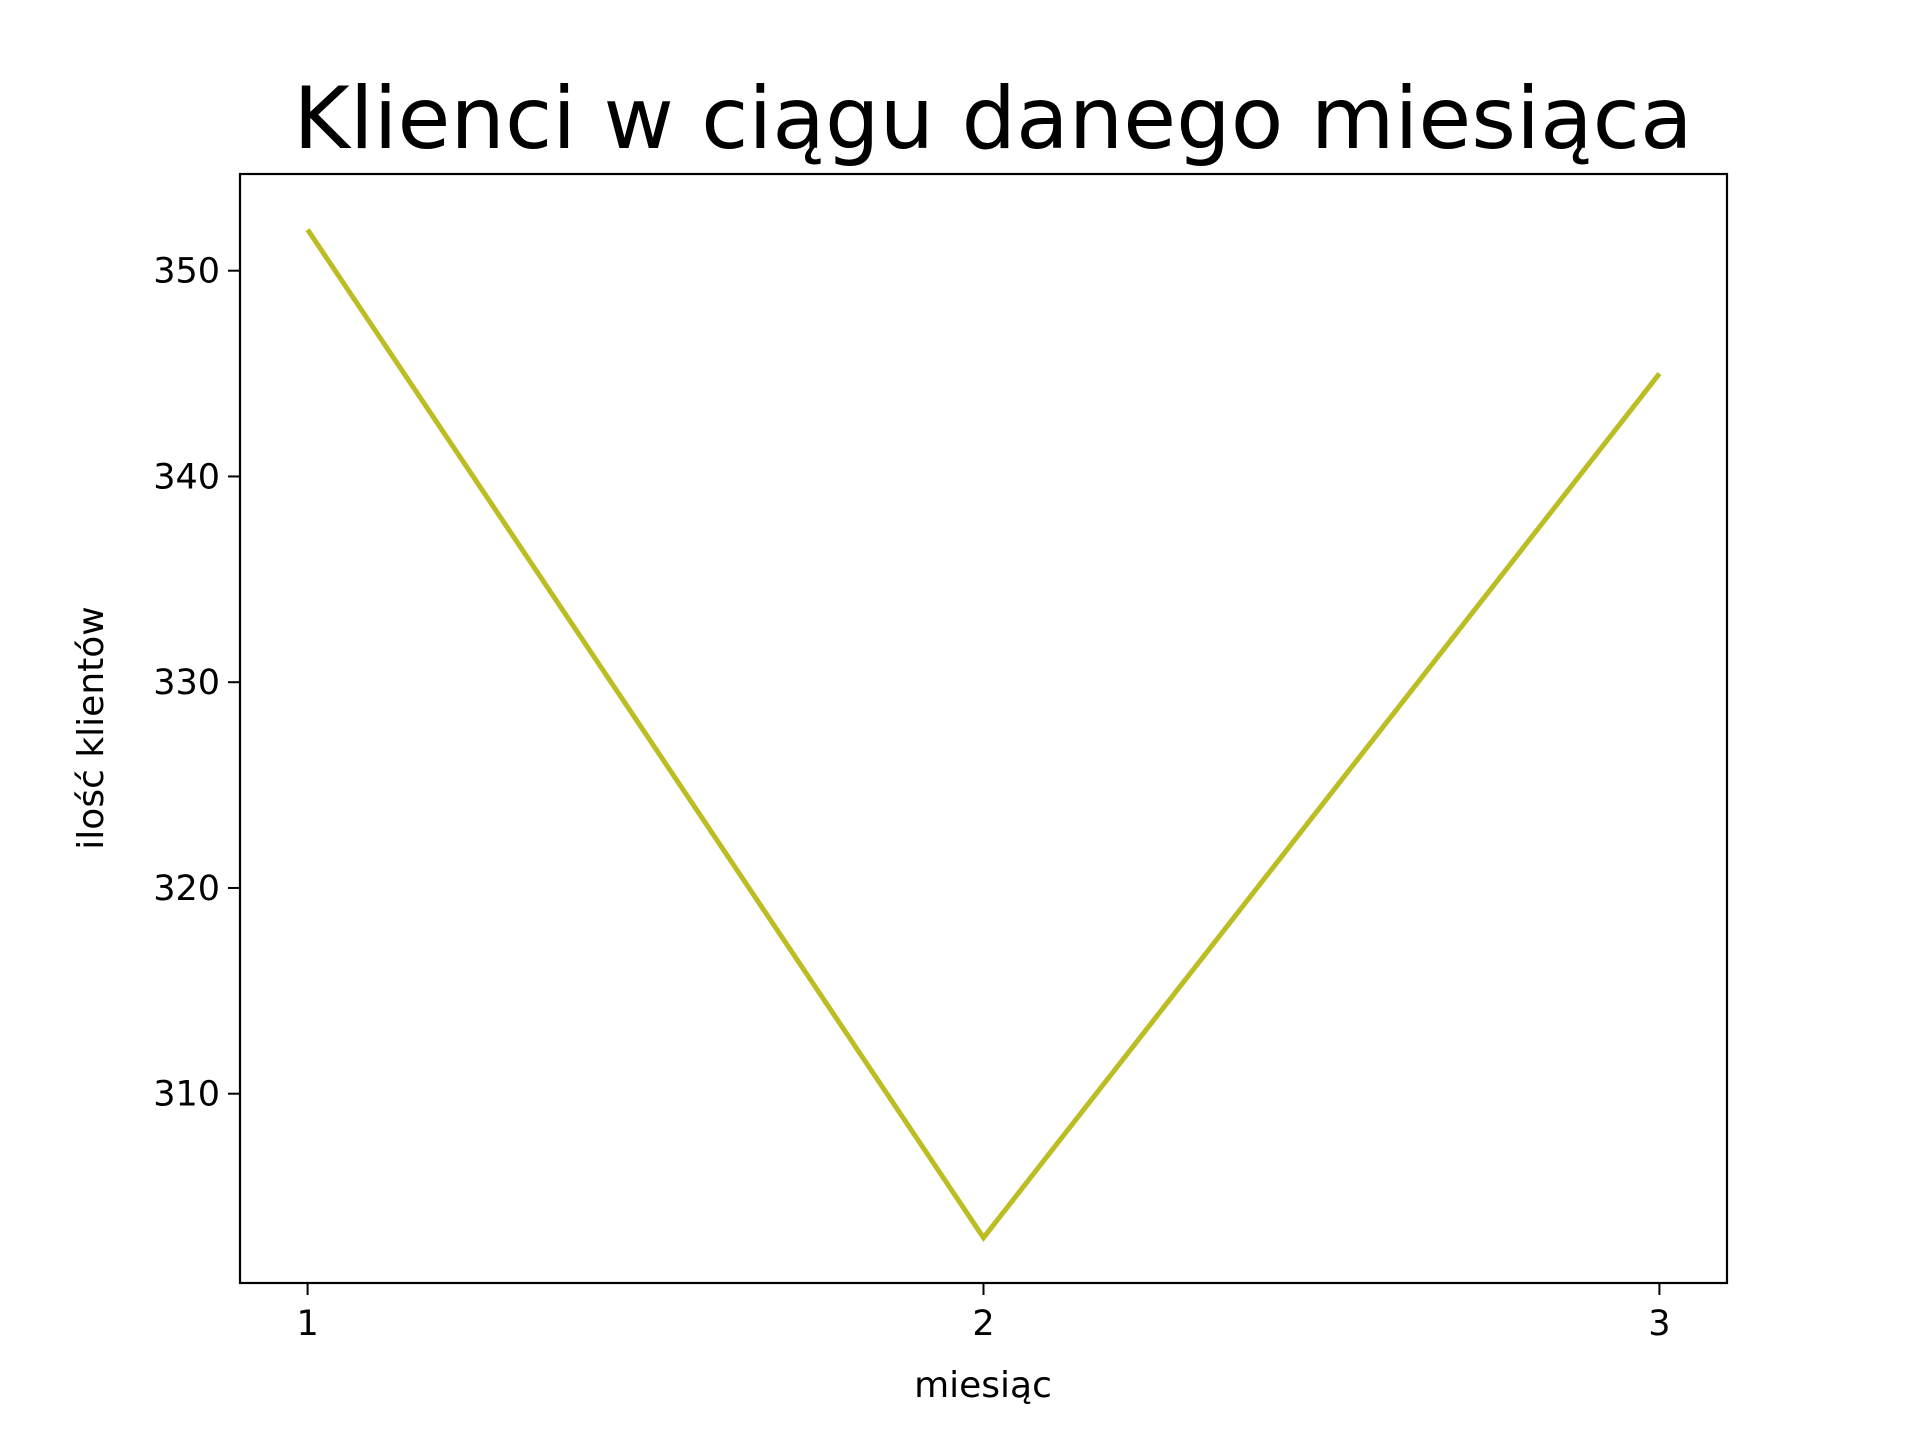  I want to click on y-tick-label: 330, so click(186, 683).